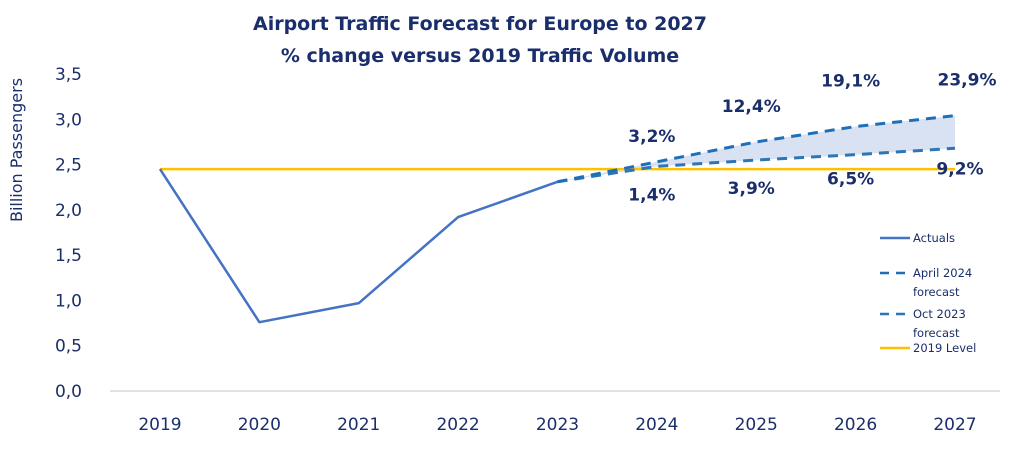  Describe the element at coordinates (926, 282) in the screenshot. I see `legend-item: April 2024 forecast` at that location.